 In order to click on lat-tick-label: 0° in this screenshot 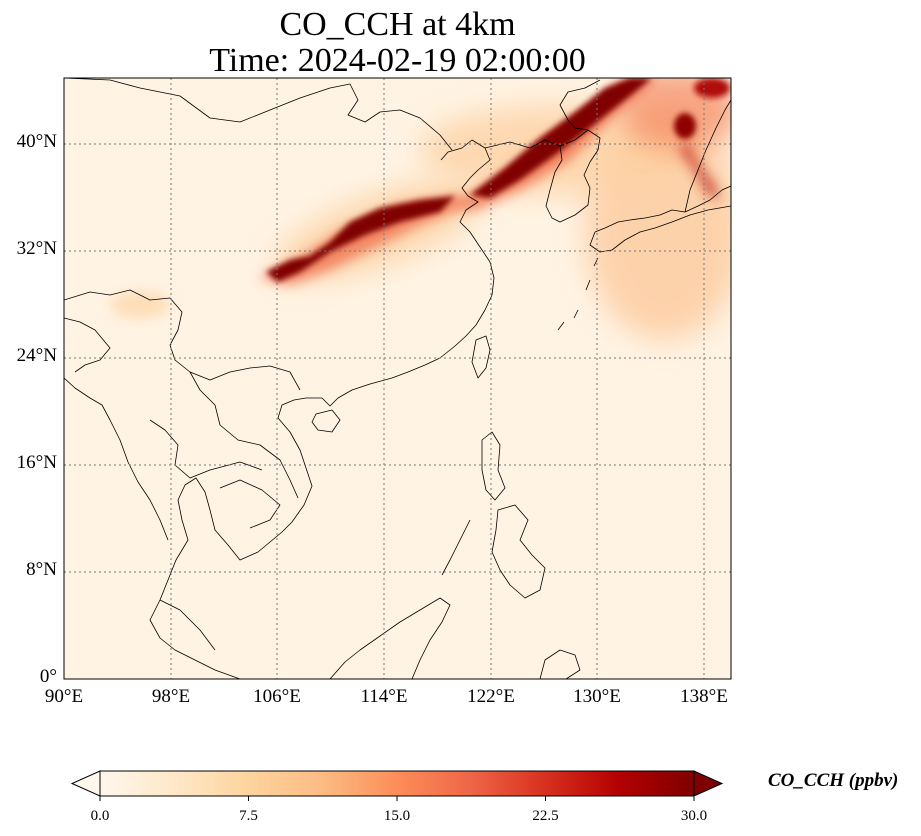, I will do `click(48, 676)`.